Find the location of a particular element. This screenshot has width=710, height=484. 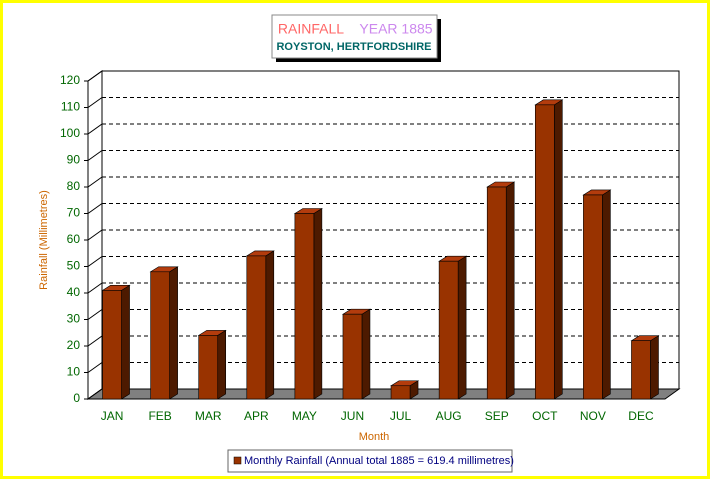

y-tick-label: 90 is located at coordinates (74, 160).